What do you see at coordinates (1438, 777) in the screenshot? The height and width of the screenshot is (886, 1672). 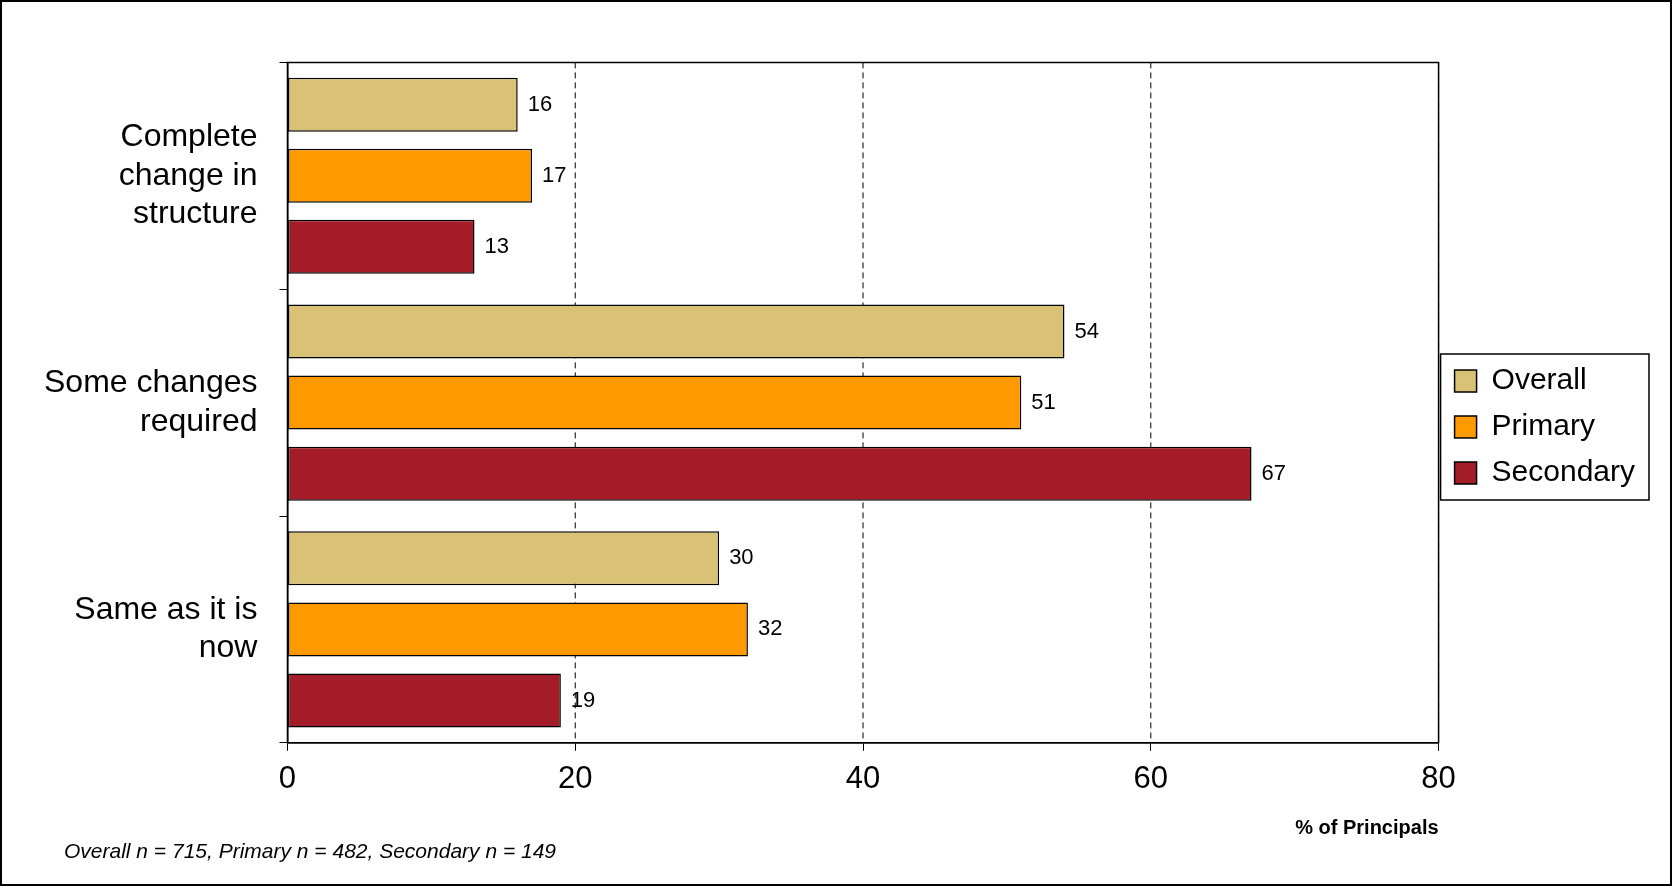 I see `x-tick-label: 80` at bounding box center [1438, 777].